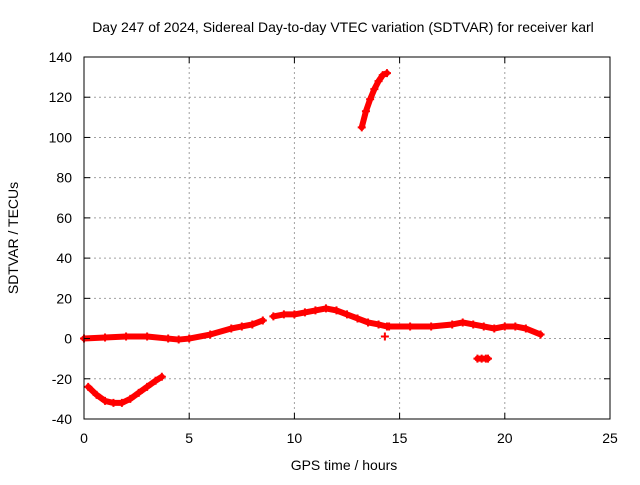 The image size is (640, 485). I want to click on series-dot, so click(384, 336).